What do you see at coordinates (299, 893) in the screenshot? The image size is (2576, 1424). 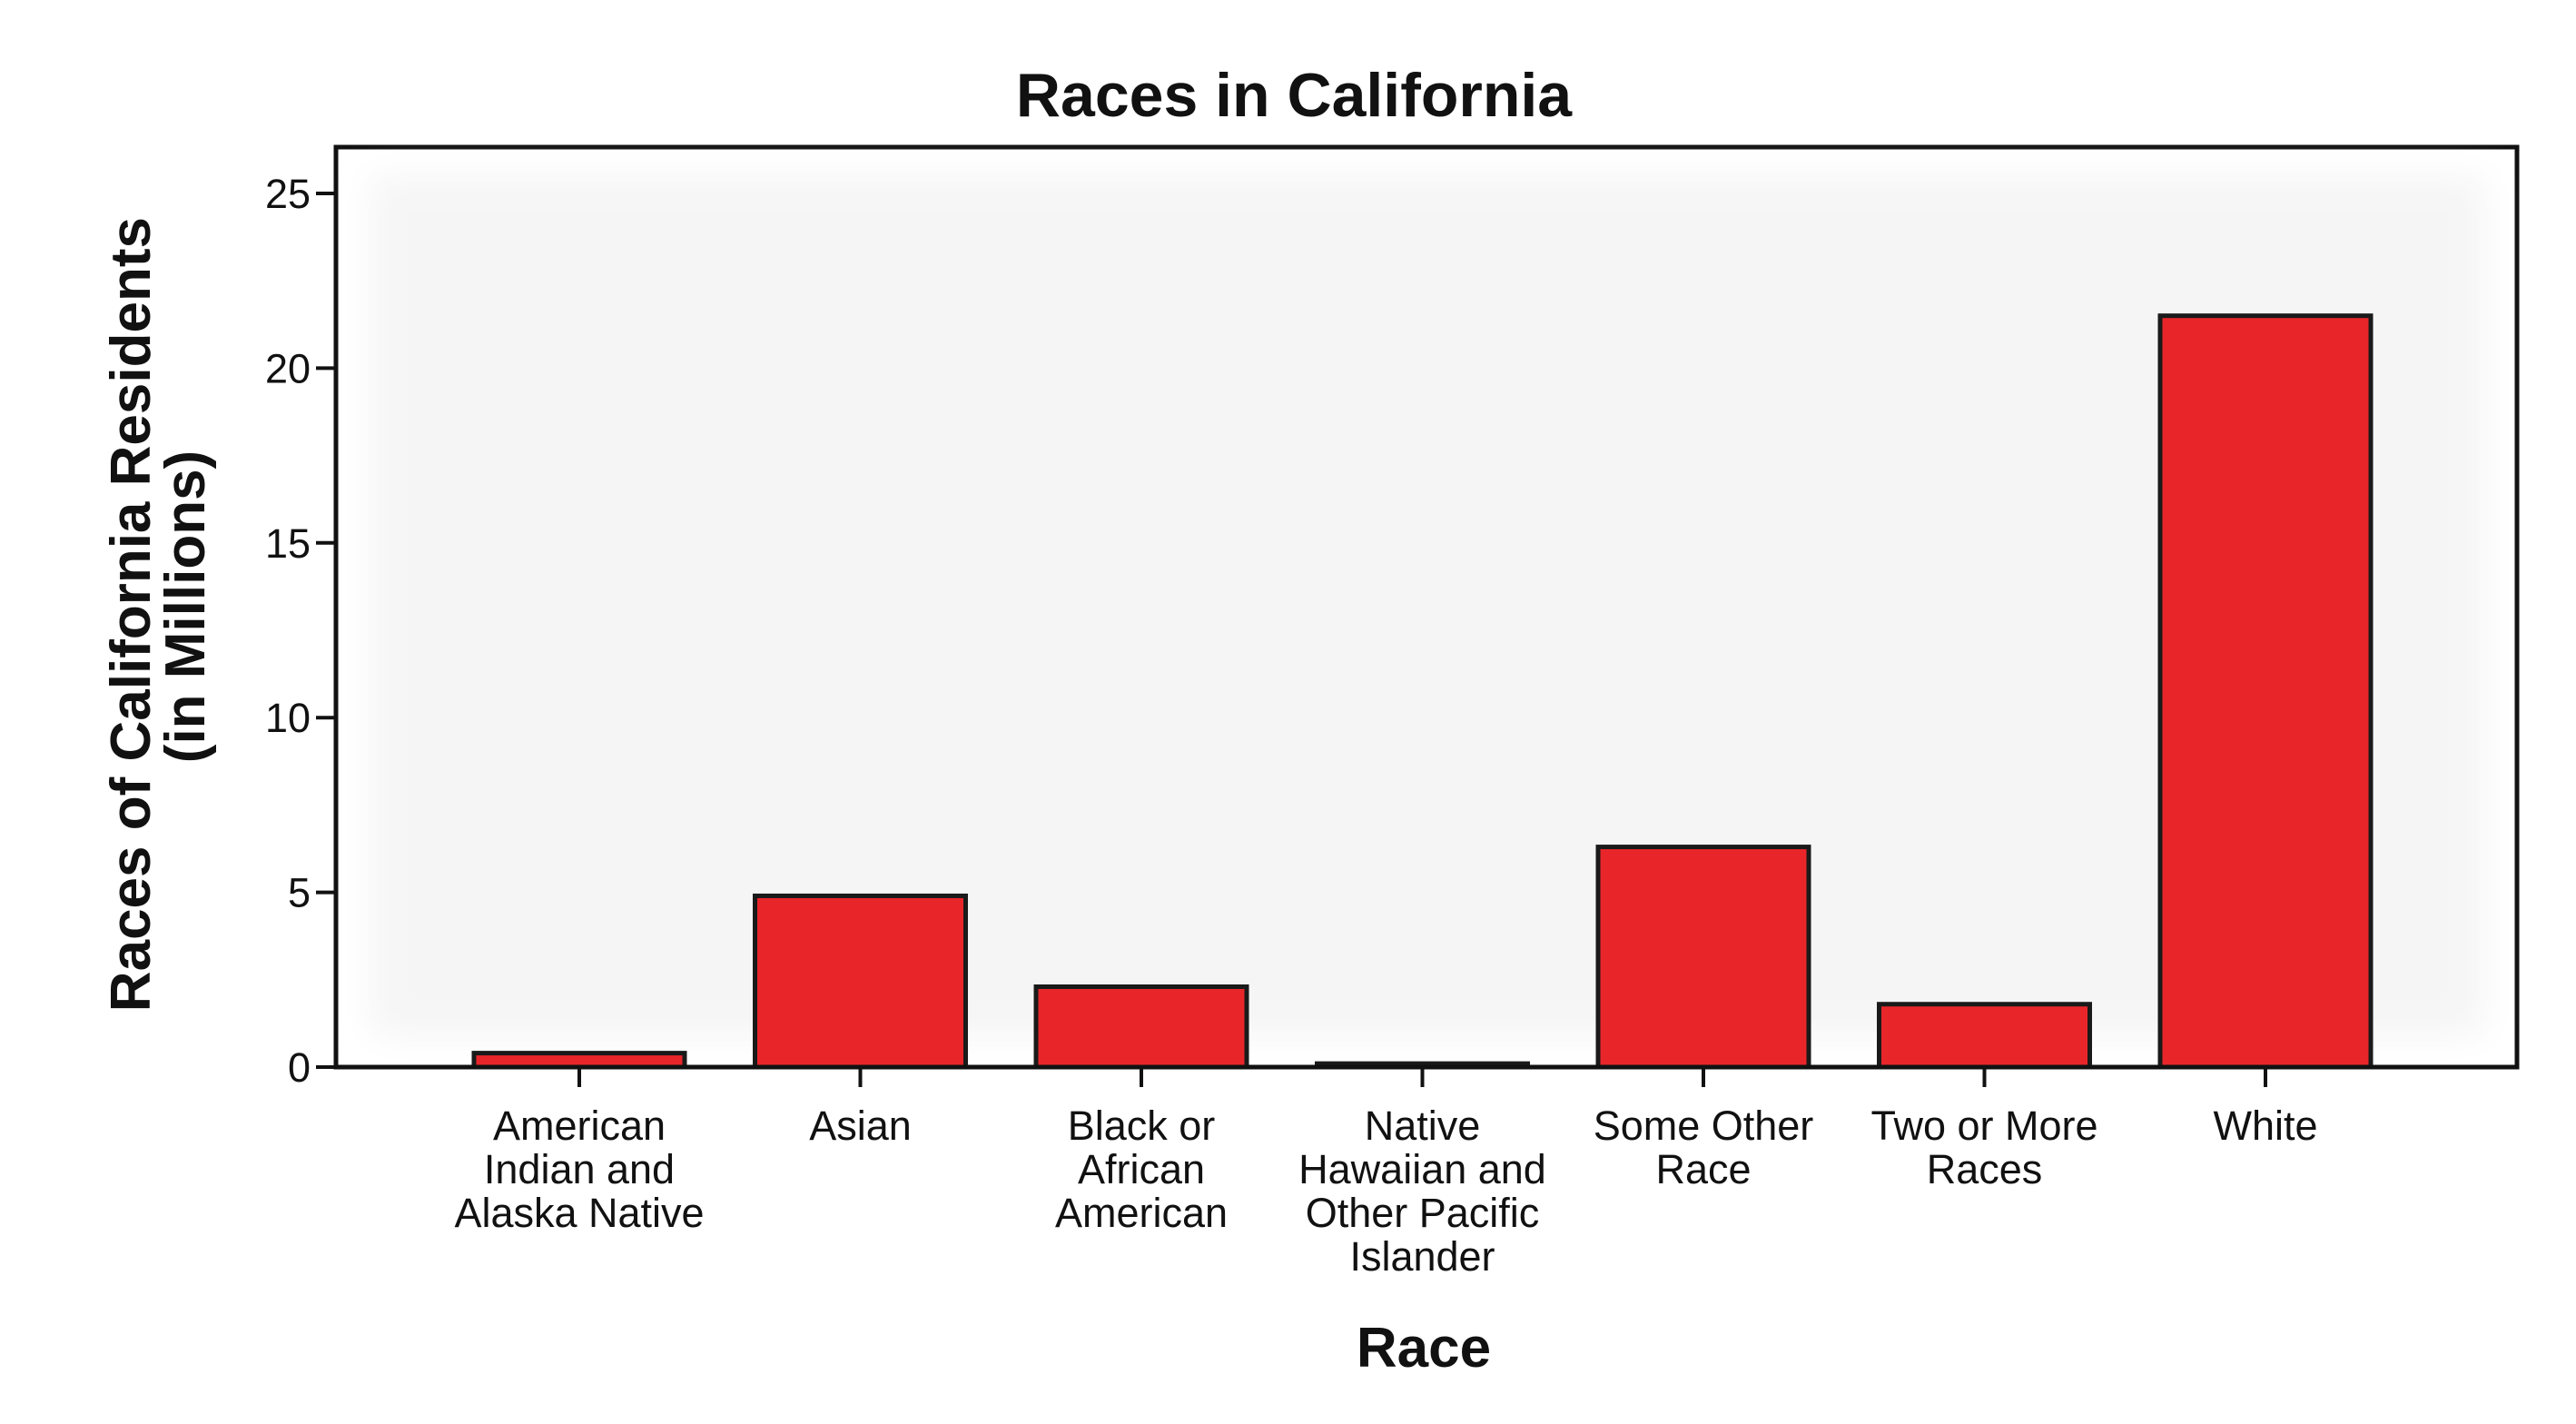 I see `y-tick-label: 5` at bounding box center [299, 893].